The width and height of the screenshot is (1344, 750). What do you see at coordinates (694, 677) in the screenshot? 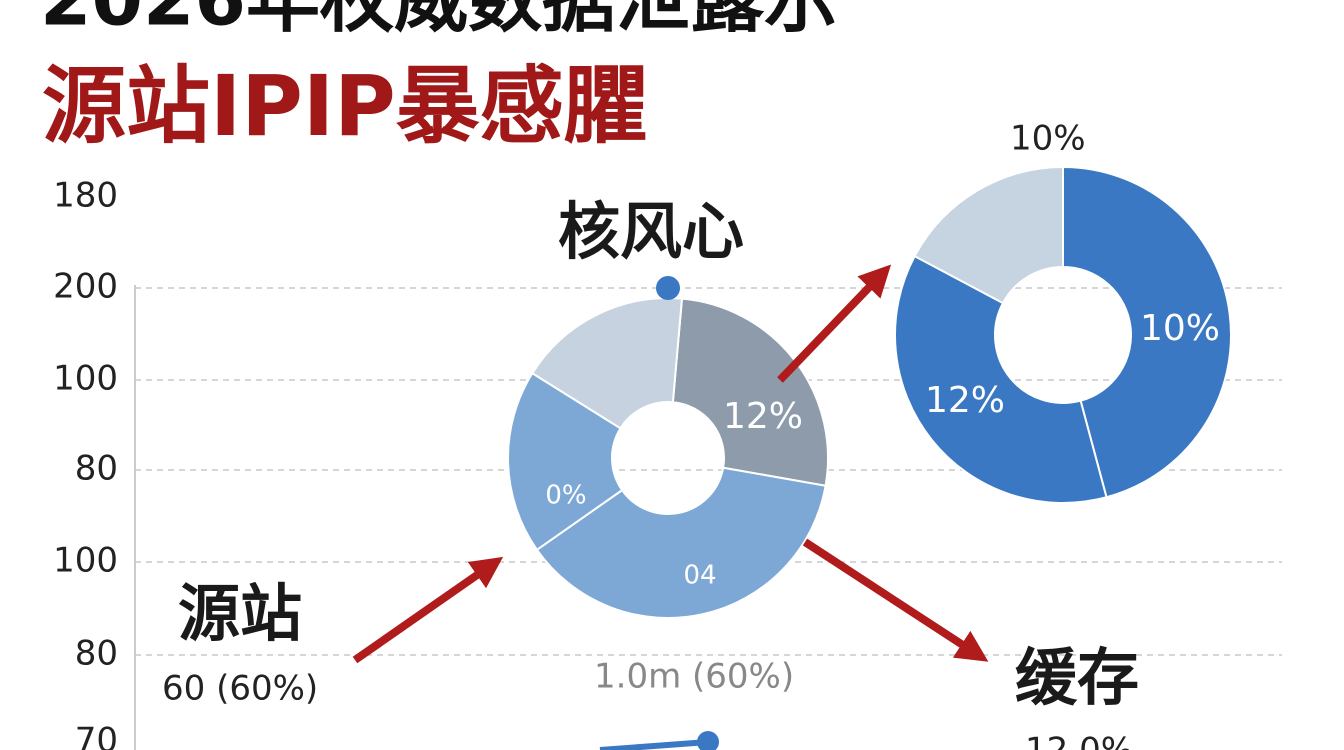
I see `label: 1.0m (60%)` at bounding box center [694, 677].